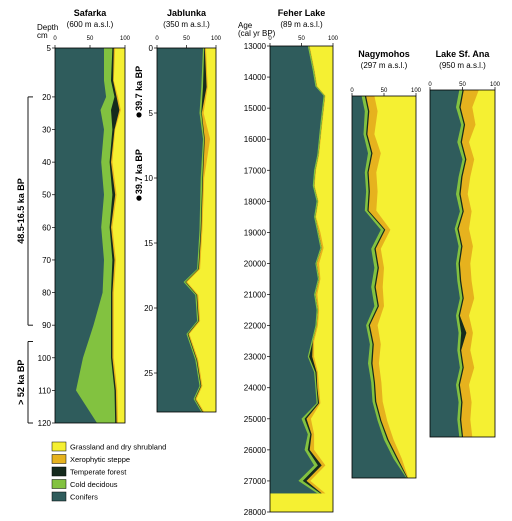  I want to click on y-tick-label: 25, so click(148, 373).